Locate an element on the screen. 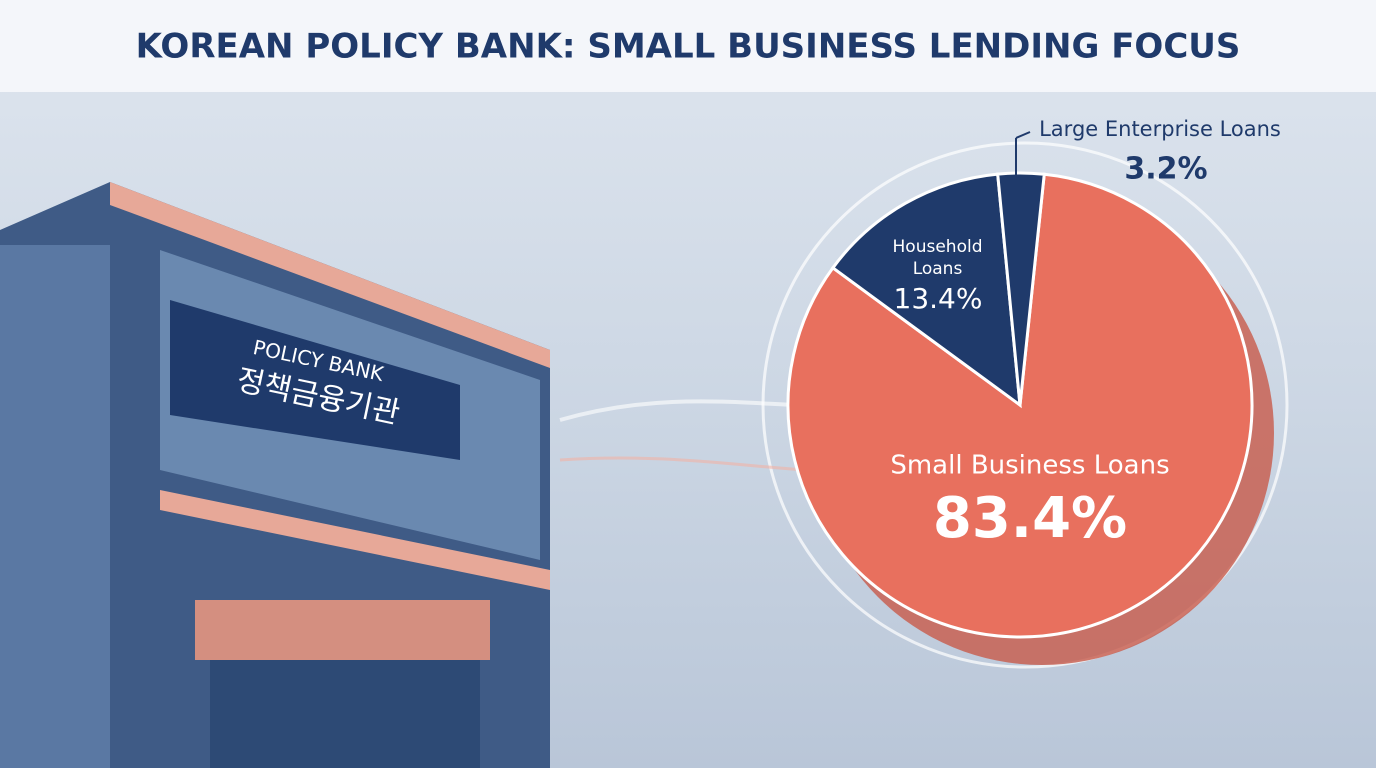 Image resolution: width=1376 pixels, height=768 pixels. slice-label: Small Business Loans is located at coordinates (1029, 466).